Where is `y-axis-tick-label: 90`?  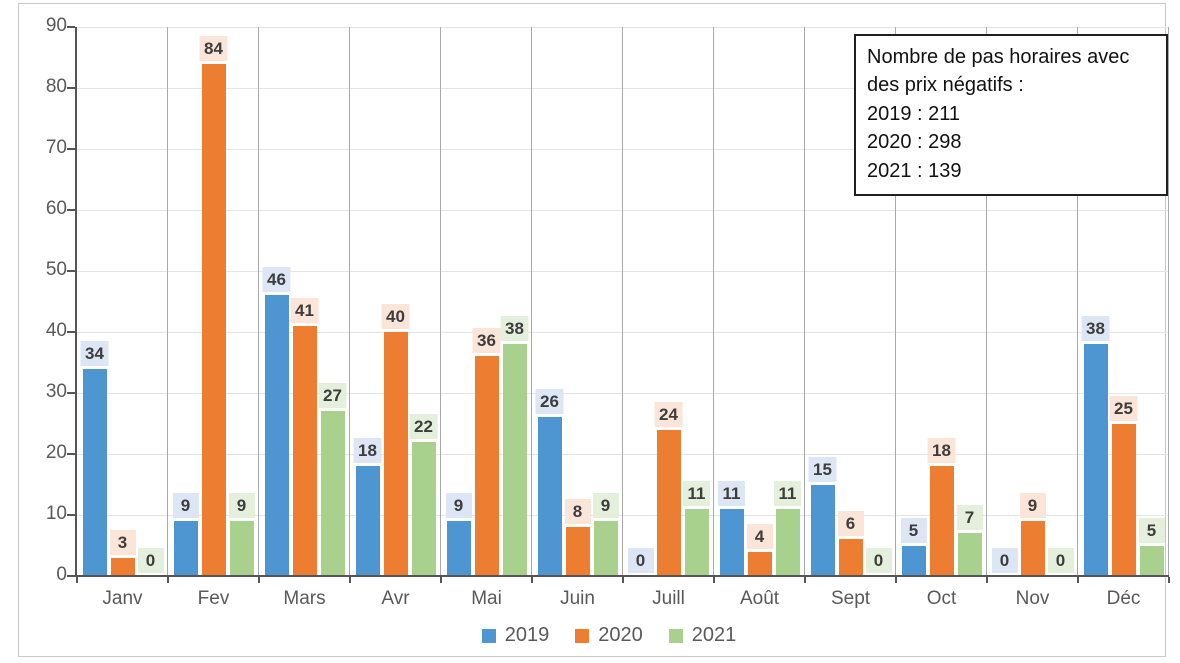
y-axis-tick-label: 90 is located at coordinates (56, 25).